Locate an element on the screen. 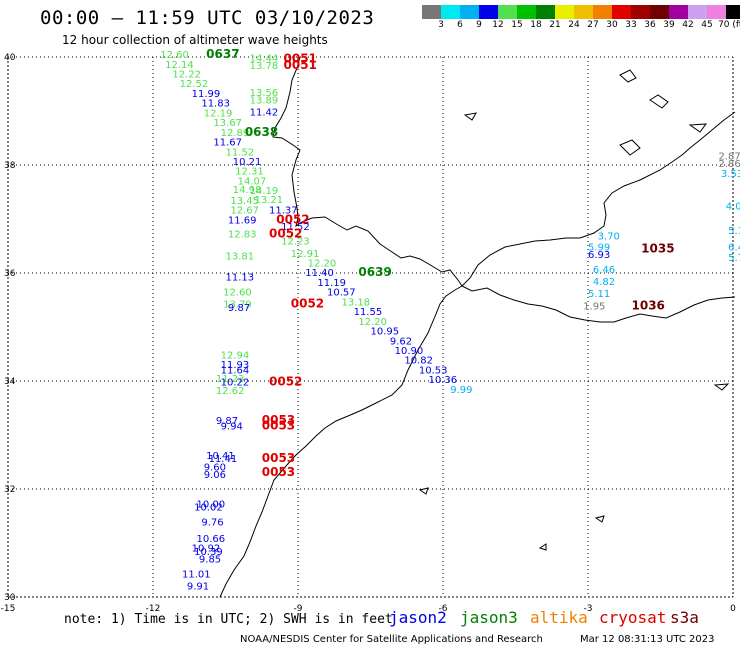 The image size is (740, 650). satellite-altika: altika is located at coordinates (559, 617).